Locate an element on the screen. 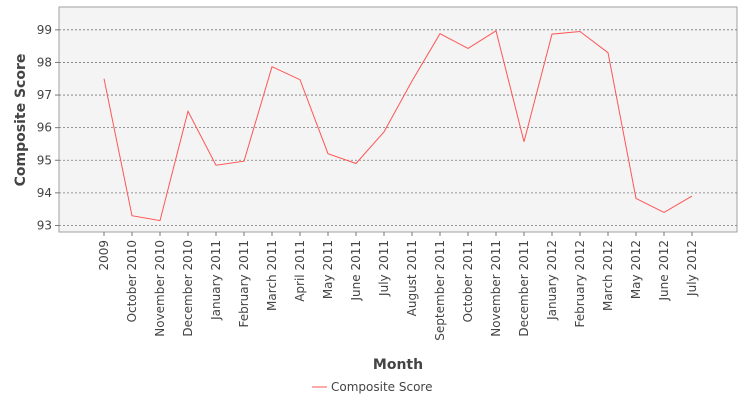 This screenshot has height=400, width=750. x-tick-label: January 2011 is located at coordinates (216, 280).